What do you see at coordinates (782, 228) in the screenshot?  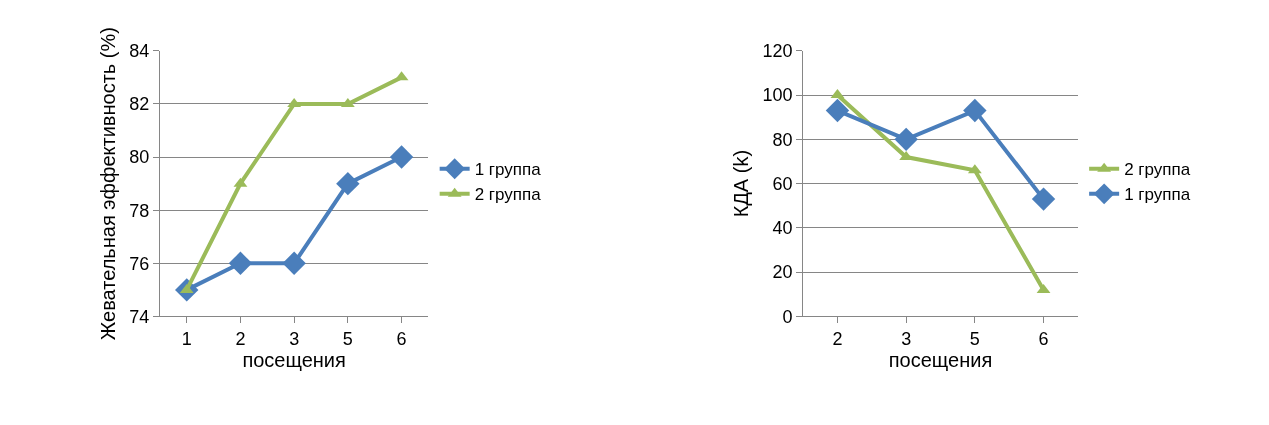 I see `y-tick-label: 40` at bounding box center [782, 228].